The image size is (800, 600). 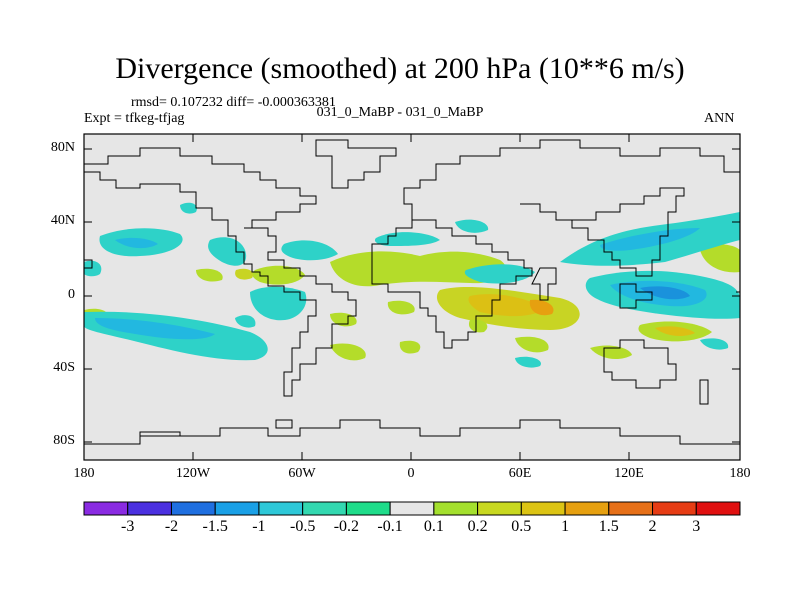 What do you see at coordinates (719, 118) in the screenshot?
I see `season-label: ANN` at bounding box center [719, 118].